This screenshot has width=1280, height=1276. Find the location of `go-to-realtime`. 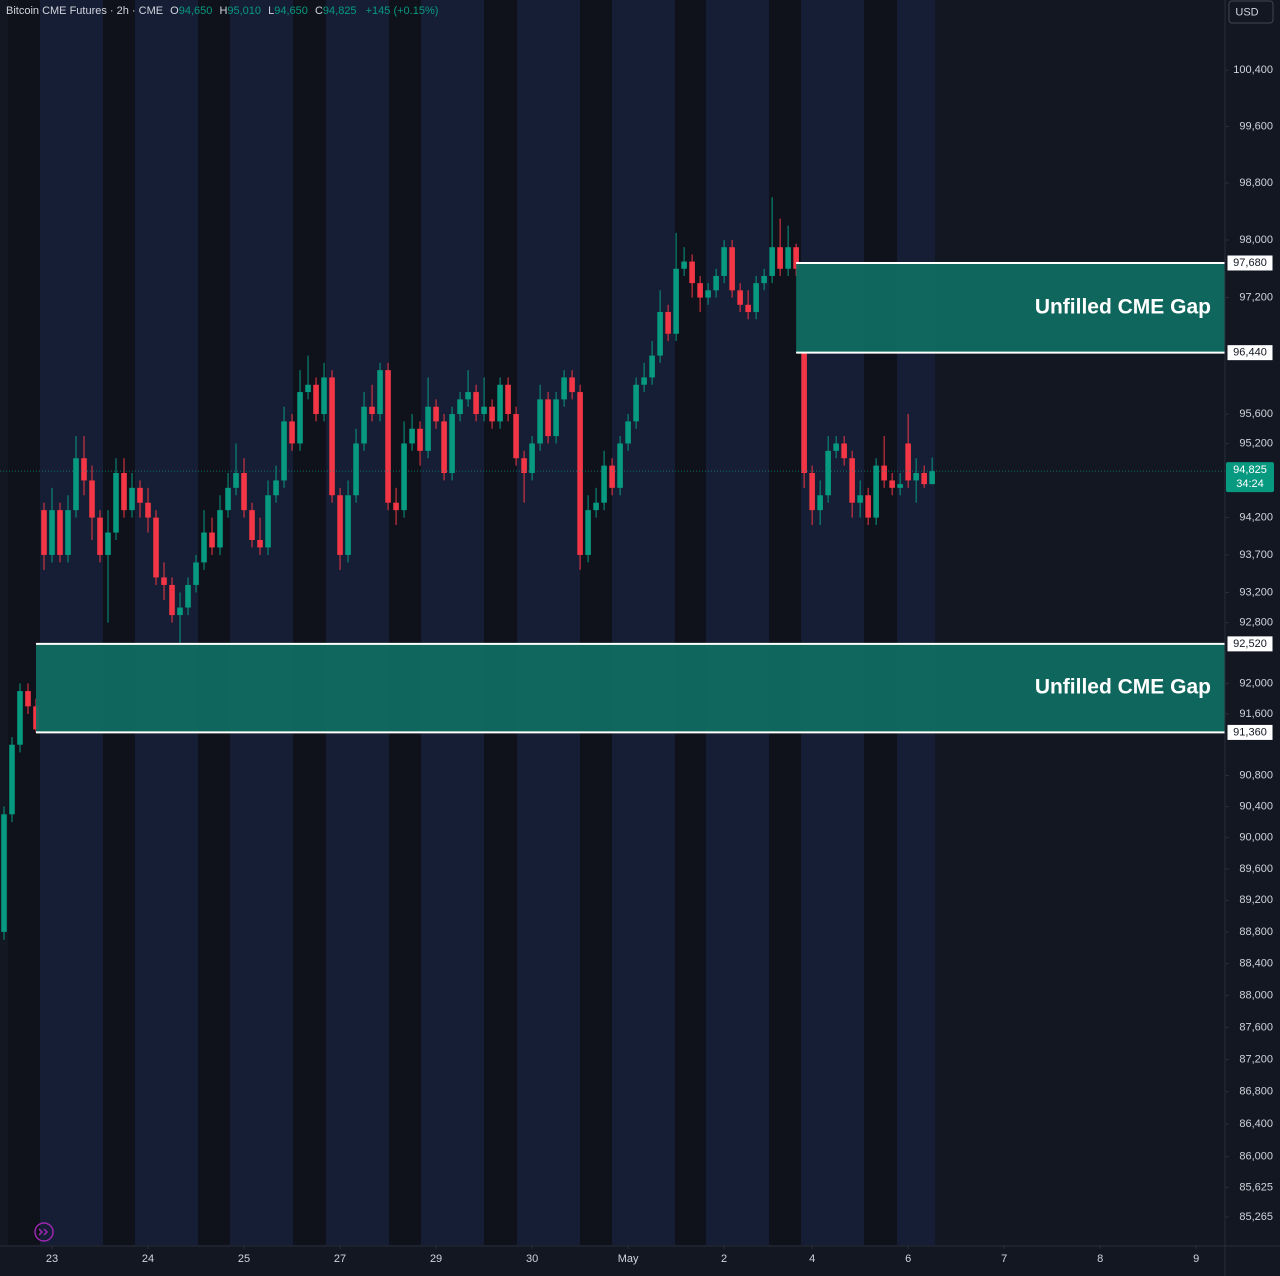

go-to-realtime is located at coordinates (44, 1232).